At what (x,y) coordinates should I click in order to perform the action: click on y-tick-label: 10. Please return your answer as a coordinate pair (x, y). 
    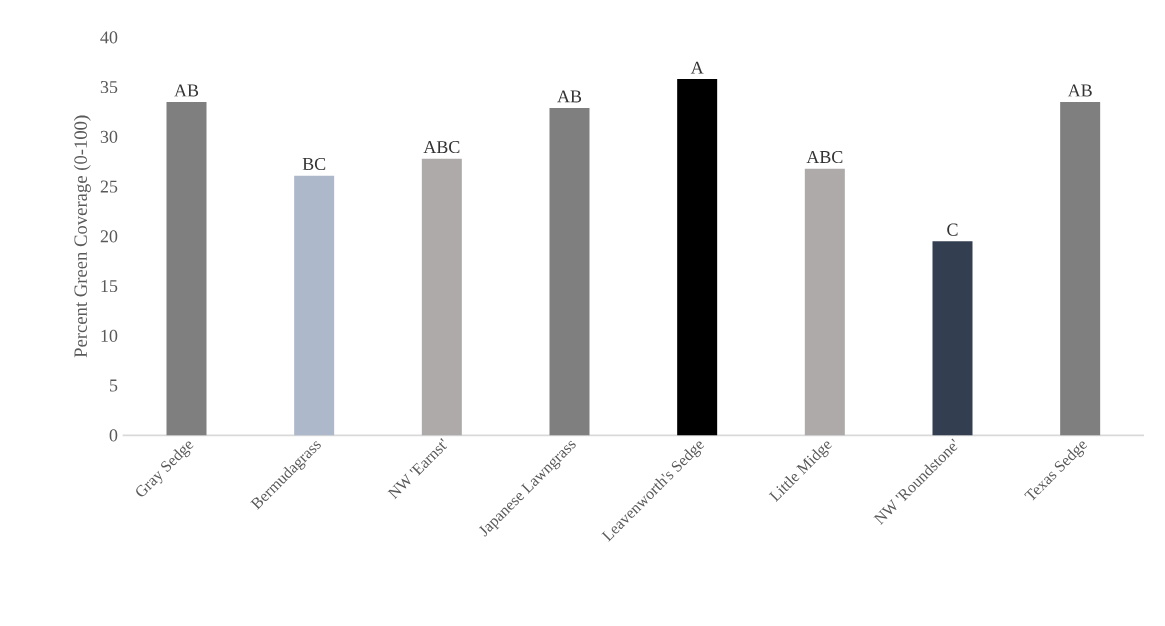
    Looking at the image, I should click on (109, 335).